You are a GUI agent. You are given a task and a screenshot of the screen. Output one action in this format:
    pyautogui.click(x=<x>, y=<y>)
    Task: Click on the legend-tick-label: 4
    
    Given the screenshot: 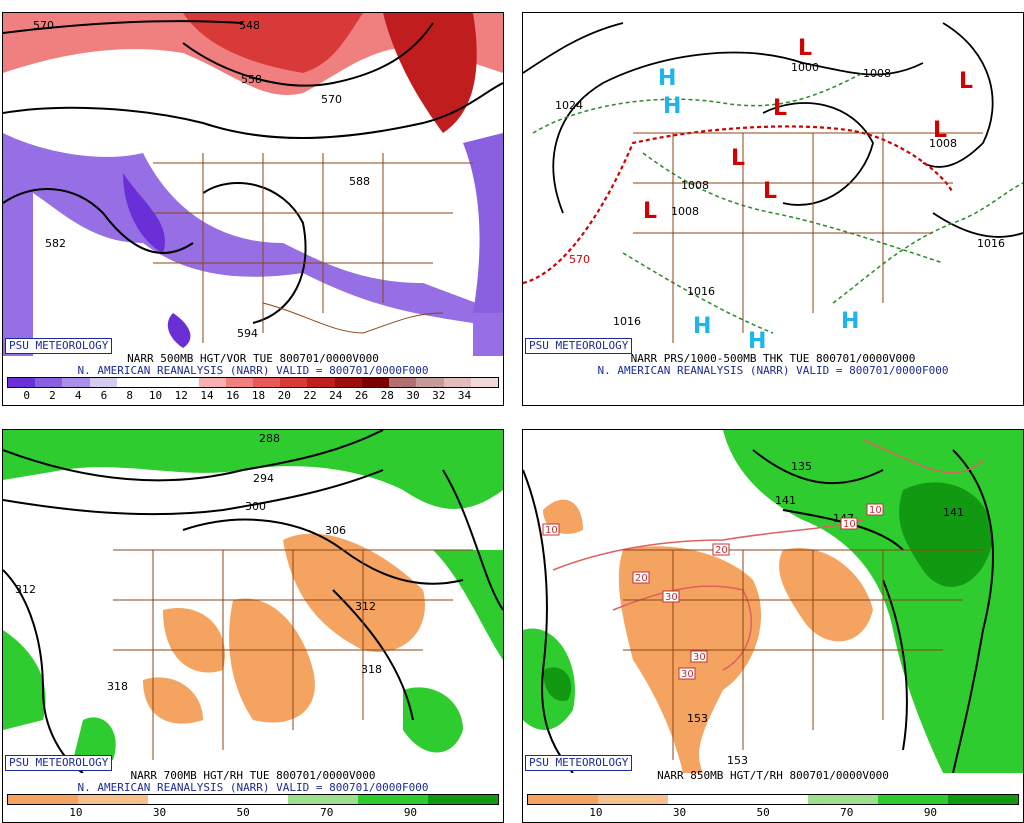 What is the action you would take?
    pyautogui.click(x=78, y=395)
    